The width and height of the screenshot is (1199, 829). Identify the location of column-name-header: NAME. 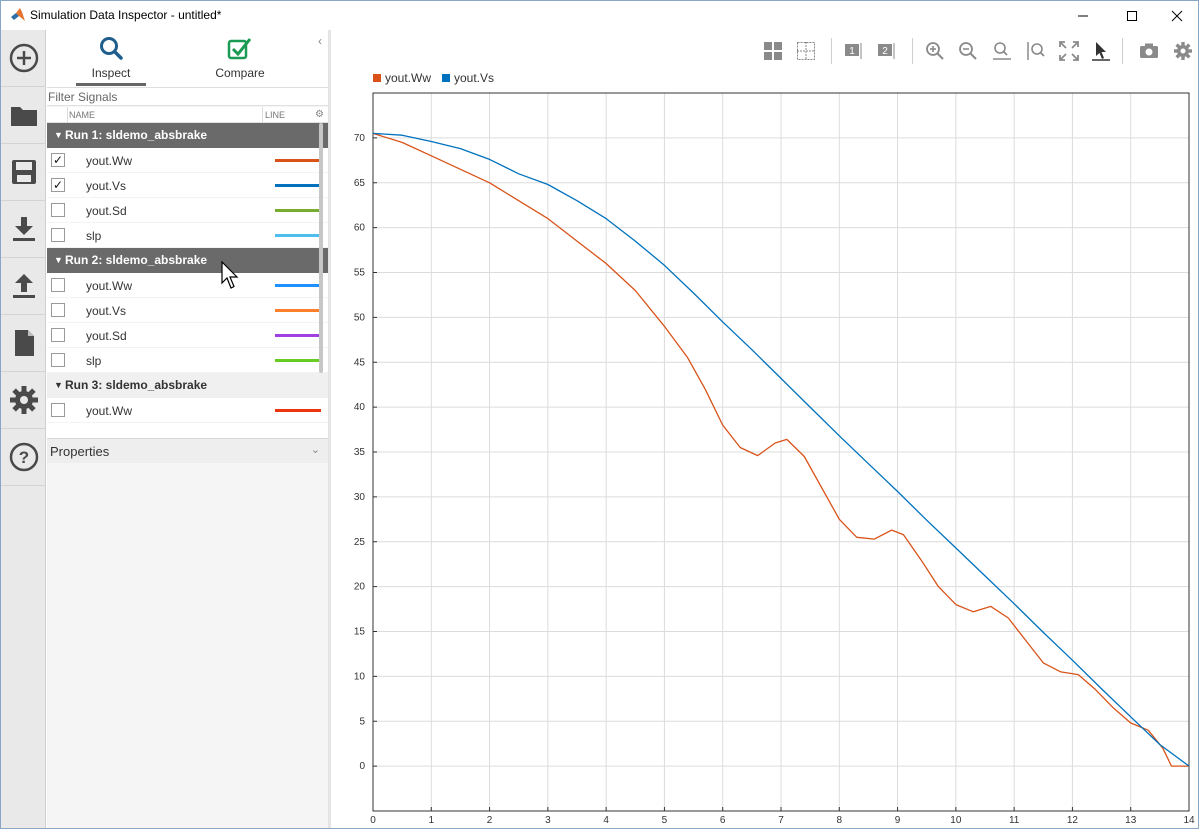
(82, 115).